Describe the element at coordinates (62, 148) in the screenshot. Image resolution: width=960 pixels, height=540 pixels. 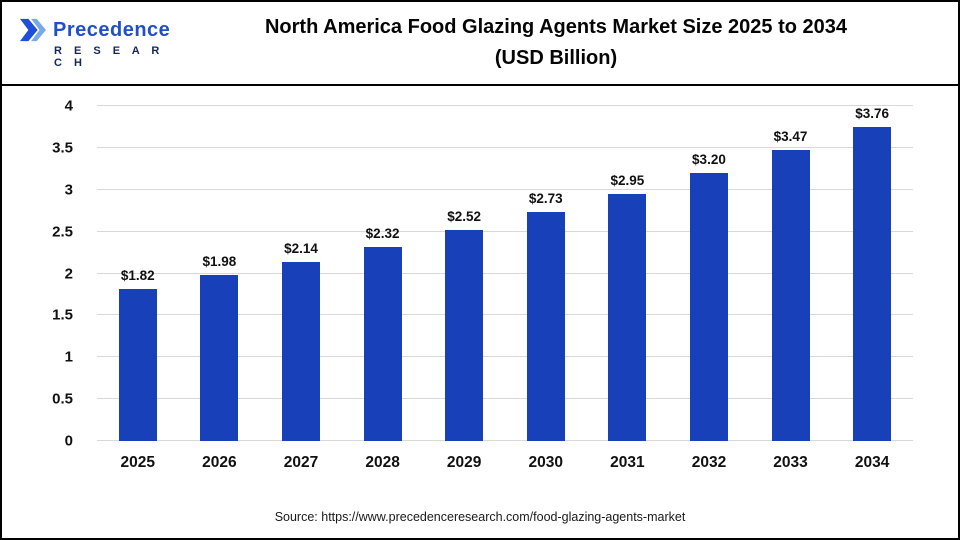
I see `y-tick-label: 3.5` at that location.